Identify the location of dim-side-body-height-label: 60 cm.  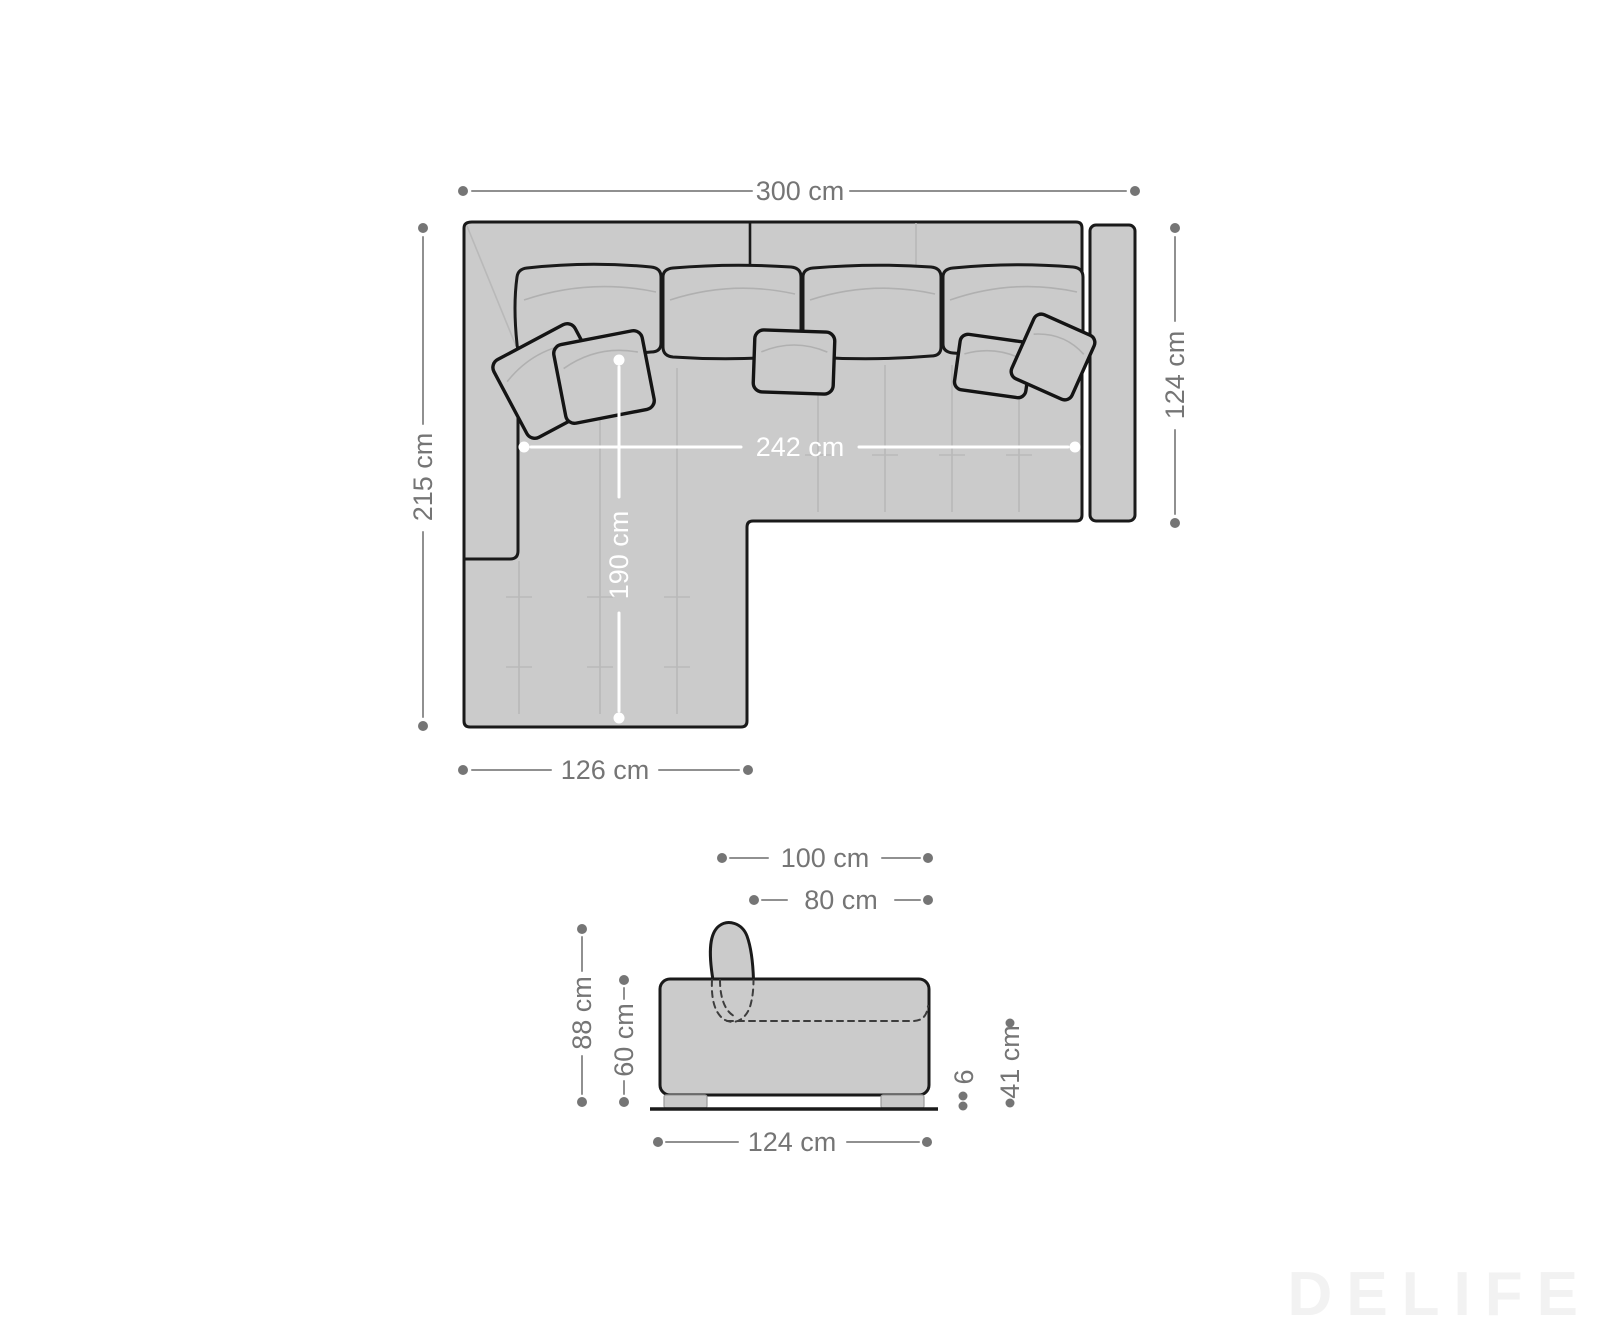
(624, 1040).